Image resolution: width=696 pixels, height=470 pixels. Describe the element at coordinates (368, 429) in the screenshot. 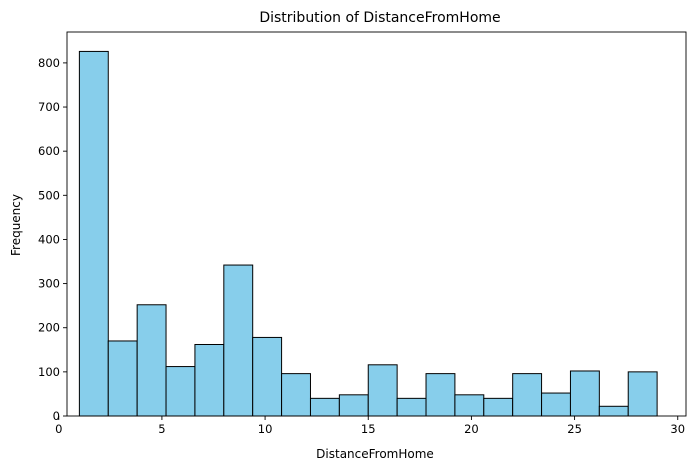

I see `x-tick-label: 15` at that location.